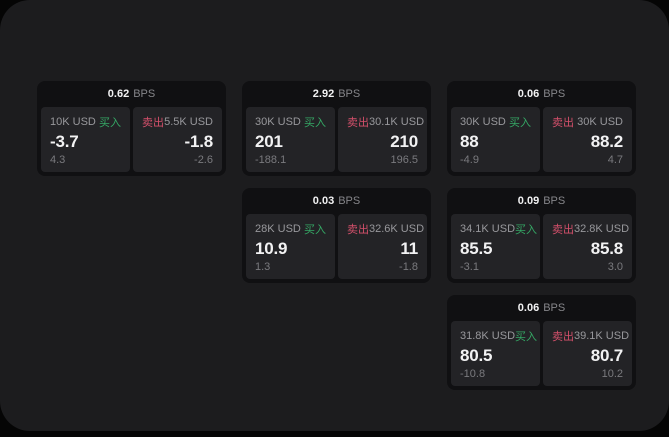  I want to click on buy-delta: -3.1, so click(469, 267).